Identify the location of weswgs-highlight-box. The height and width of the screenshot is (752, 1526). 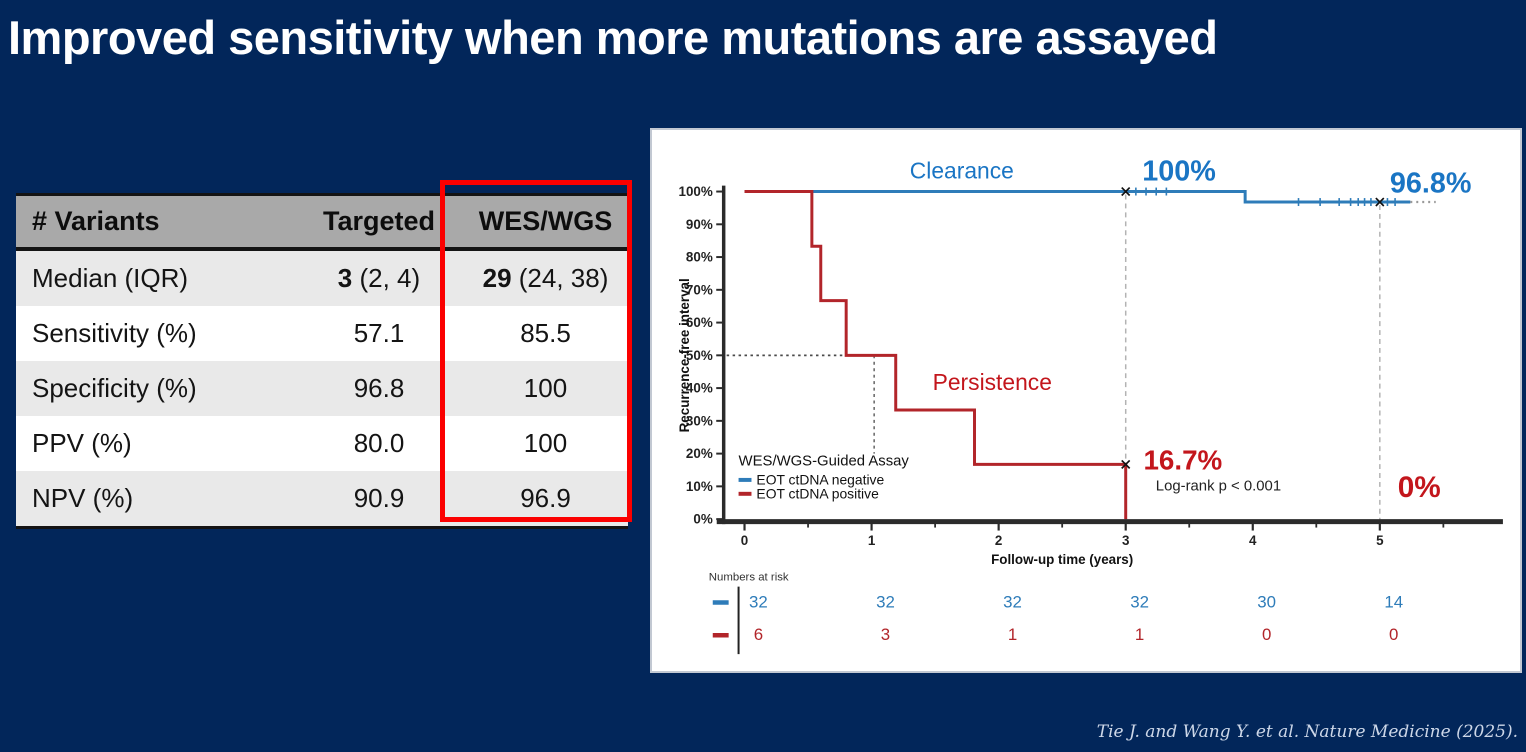
(536, 351).